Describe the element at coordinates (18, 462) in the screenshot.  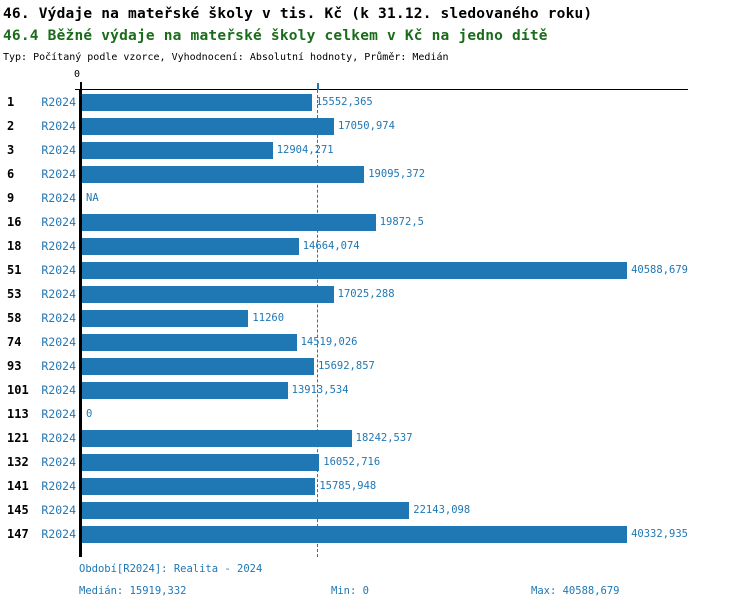
I see `row-id-label: 132` at that location.